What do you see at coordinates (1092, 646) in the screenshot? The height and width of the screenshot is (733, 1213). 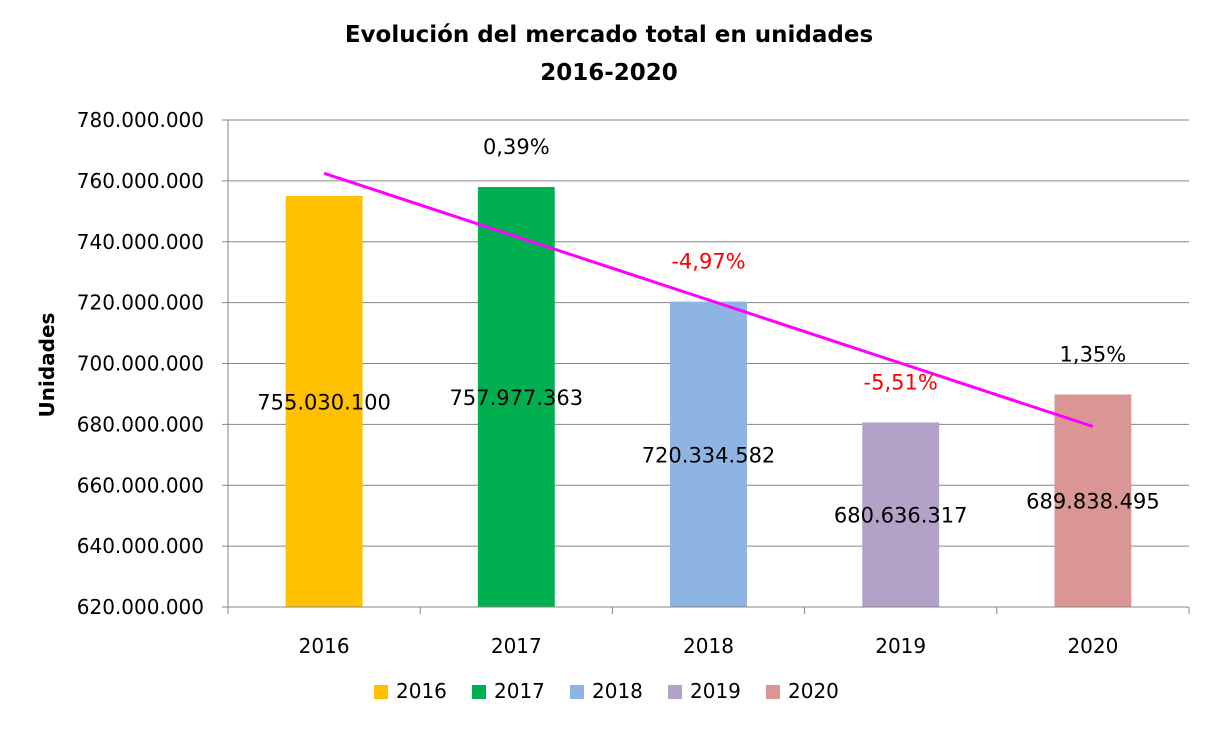 I see `x-tick-label: 2020` at bounding box center [1092, 646].